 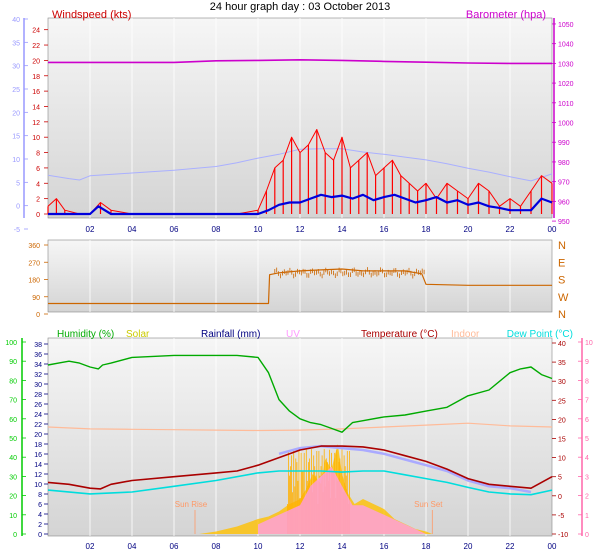 What do you see at coordinates (561, 281) in the screenshot?
I see `compass-label-S-2: S` at bounding box center [561, 281].